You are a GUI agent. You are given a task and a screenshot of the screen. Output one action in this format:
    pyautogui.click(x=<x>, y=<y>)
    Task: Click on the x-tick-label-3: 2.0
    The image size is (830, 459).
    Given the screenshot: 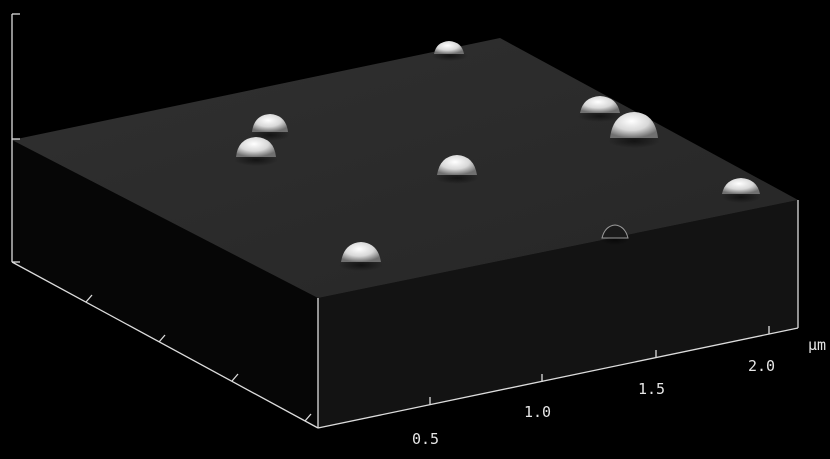 What is the action you would take?
    pyautogui.click(x=761, y=366)
    